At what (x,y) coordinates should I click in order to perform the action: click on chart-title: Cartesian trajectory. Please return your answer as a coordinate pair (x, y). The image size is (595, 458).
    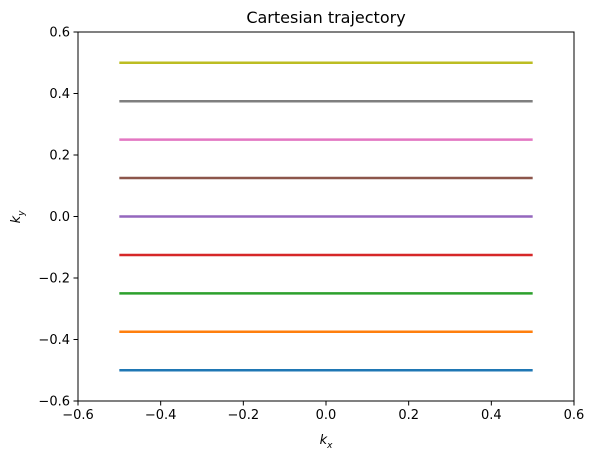
    Looking at the image, I should click on (325, 17).